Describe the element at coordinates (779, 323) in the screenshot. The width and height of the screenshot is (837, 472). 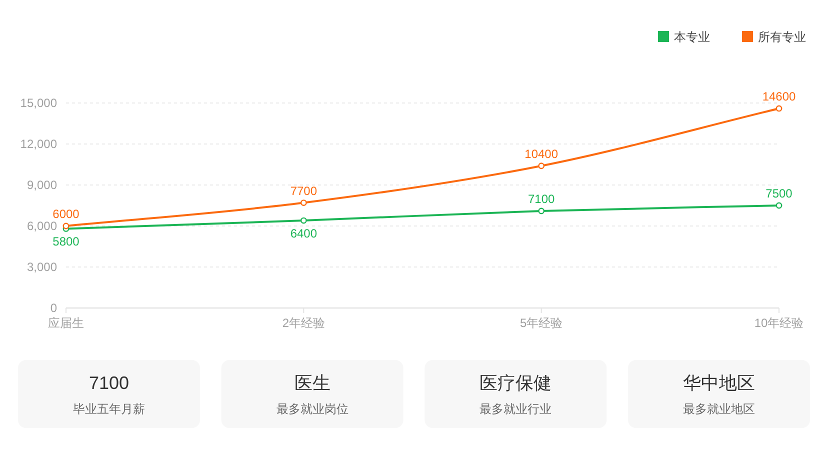
I see `xtick: 10年经验` at that location.